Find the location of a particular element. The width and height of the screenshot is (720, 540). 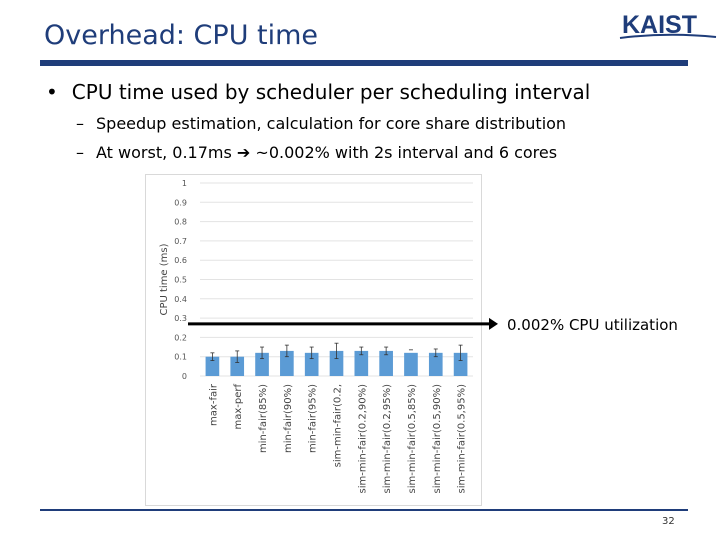

x-tick-label: sim-min-fair(0.2,90%) is located at coordinates (362, 439).